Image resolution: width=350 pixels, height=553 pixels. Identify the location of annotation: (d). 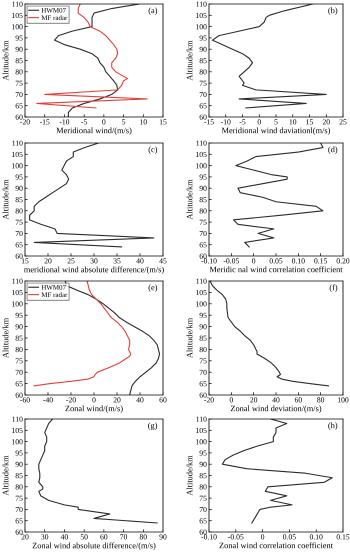
(333, 150).